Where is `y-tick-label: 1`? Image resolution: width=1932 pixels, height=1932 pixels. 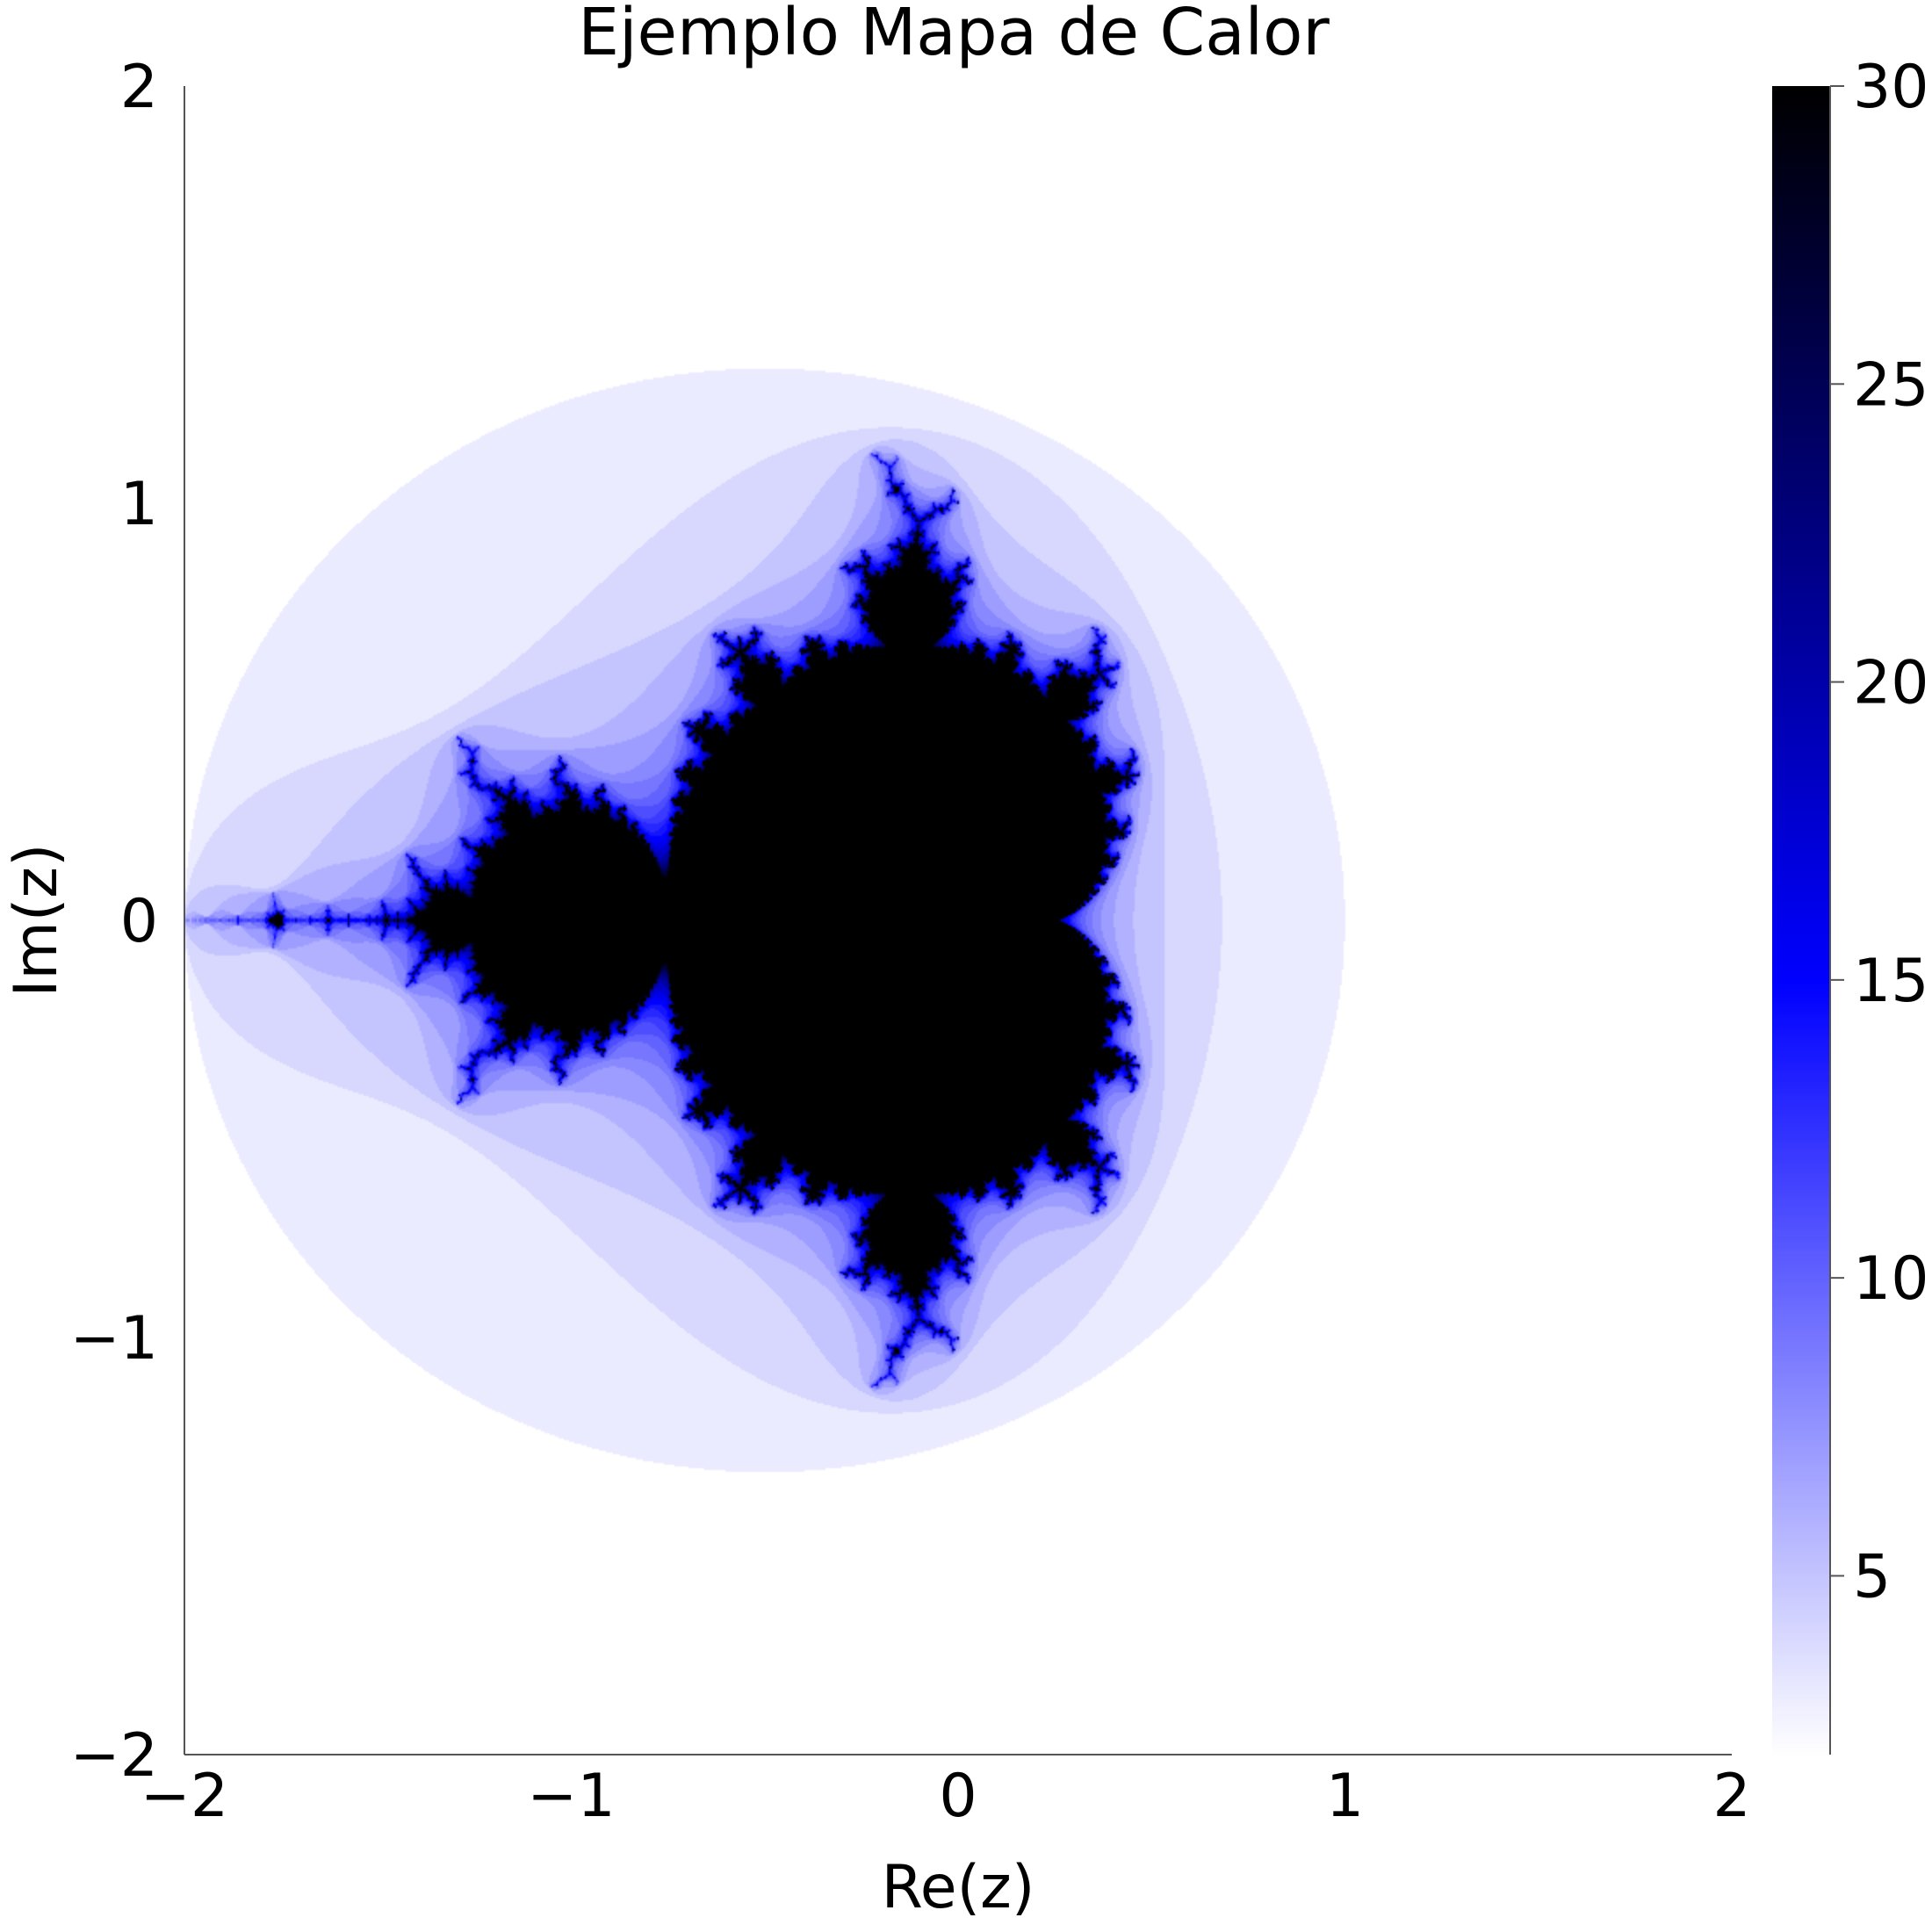 y-tick-label: 1 is located at coordinates (139, 505).